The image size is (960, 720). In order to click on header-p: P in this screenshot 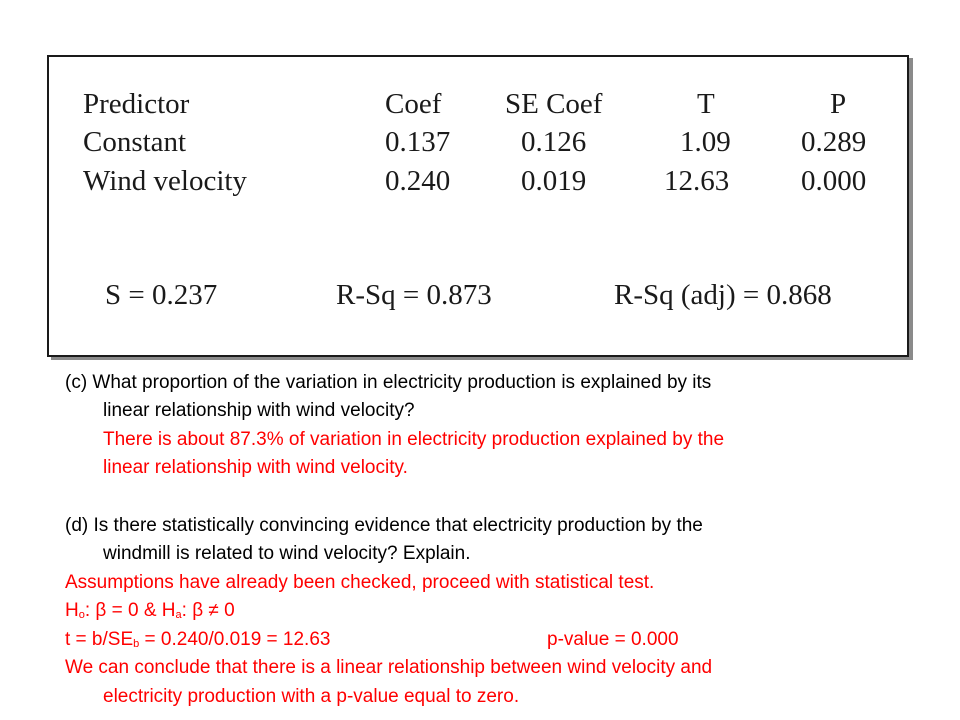, I will do `click(838, 104)`.